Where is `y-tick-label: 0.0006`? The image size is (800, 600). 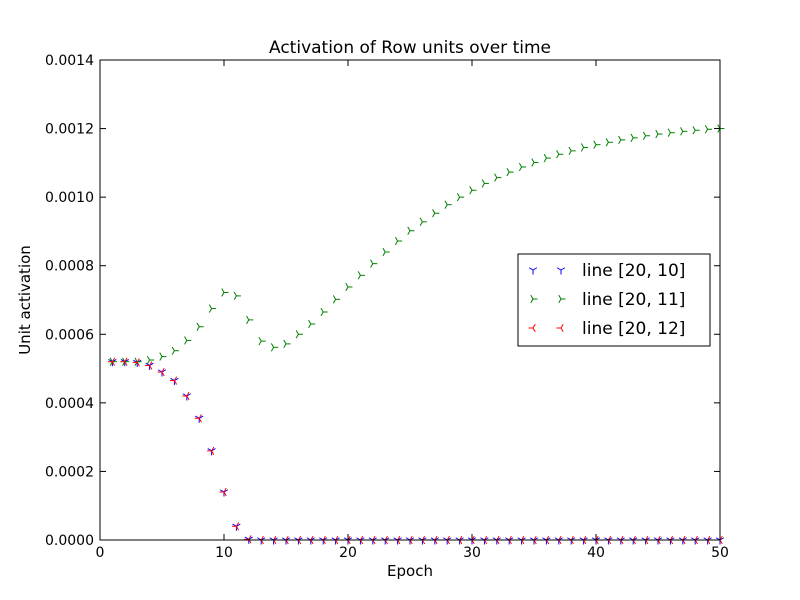
y-tick-label: 0.0006 is located at coordinates (69, 335).